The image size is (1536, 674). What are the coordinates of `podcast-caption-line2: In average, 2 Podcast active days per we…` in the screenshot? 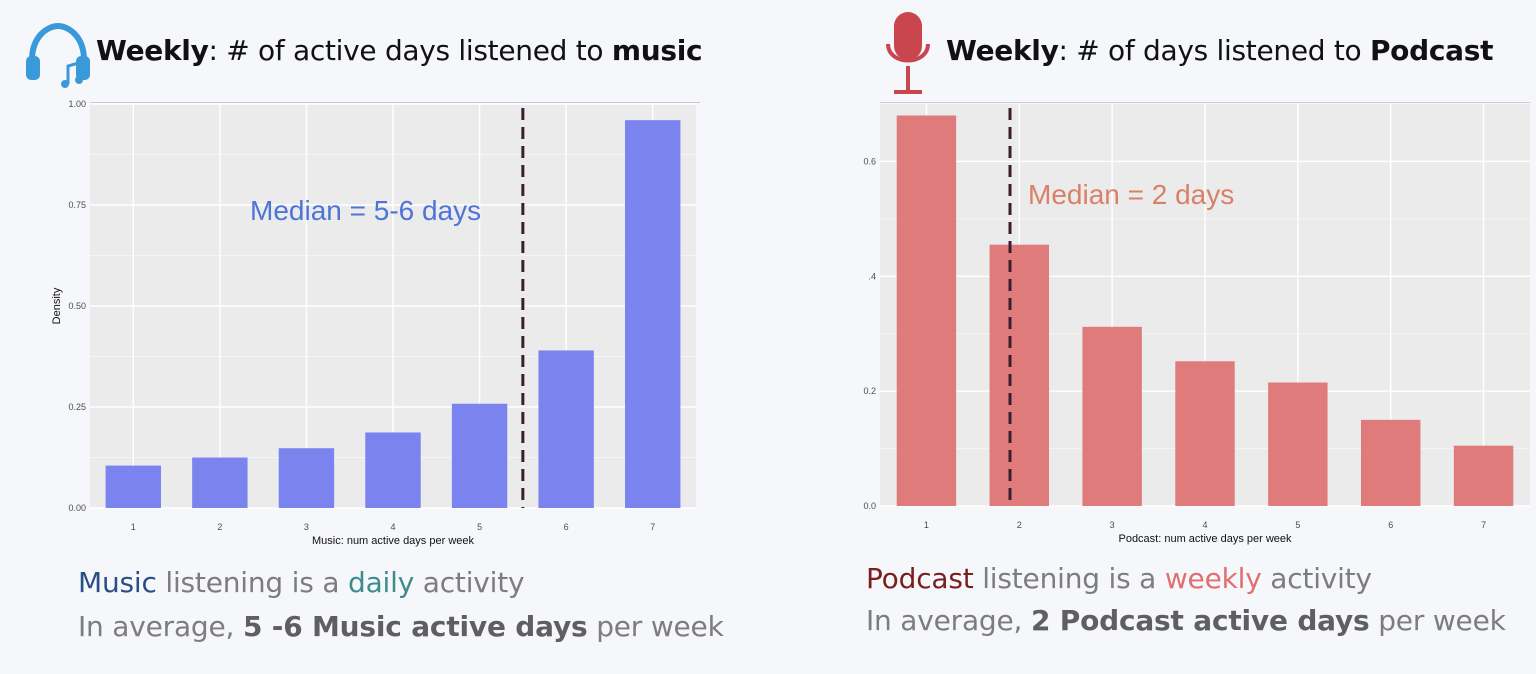 It's located at (1186, 620).